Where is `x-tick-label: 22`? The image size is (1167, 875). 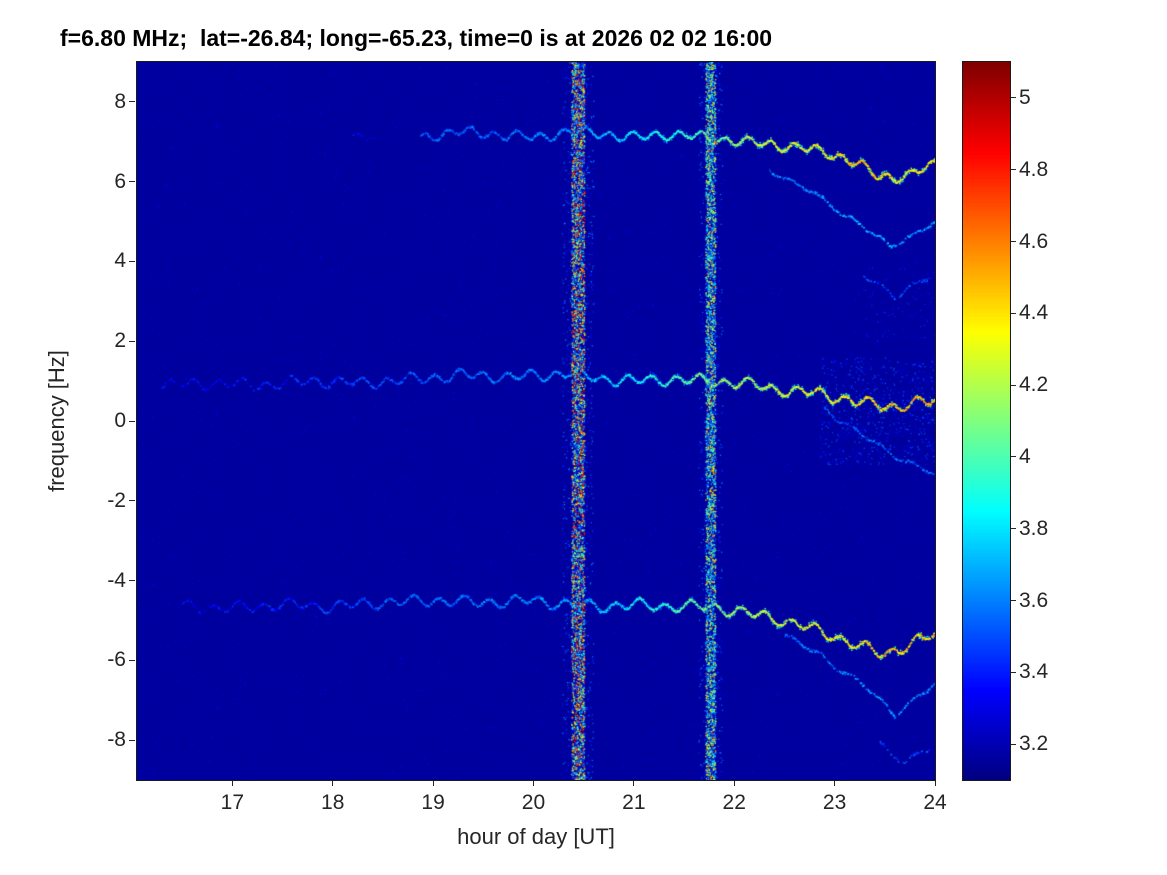
x-tick-label: 22 is located at coordinates (734, 802).